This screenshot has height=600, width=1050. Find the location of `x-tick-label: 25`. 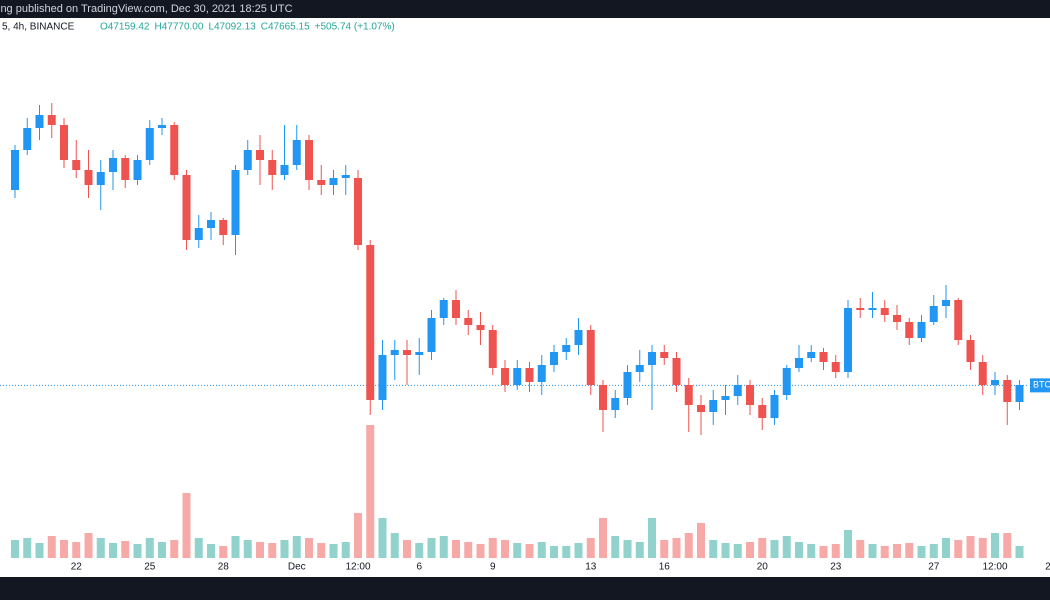

x-tick-label: 25 is located at coordinates (150, 567).